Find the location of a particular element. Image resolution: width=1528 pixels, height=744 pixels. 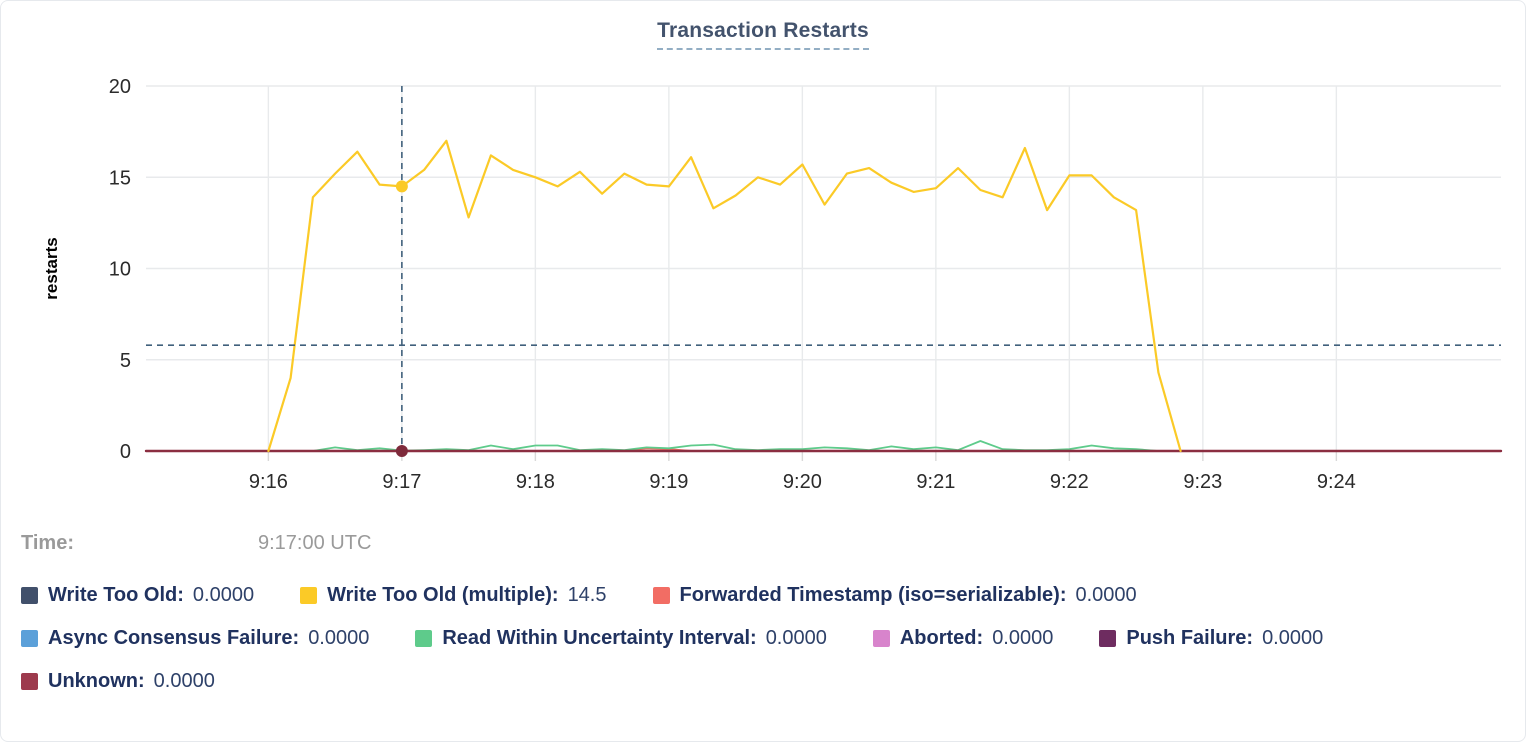

y-tick-label: 15 is located at coordinates (120, 178).